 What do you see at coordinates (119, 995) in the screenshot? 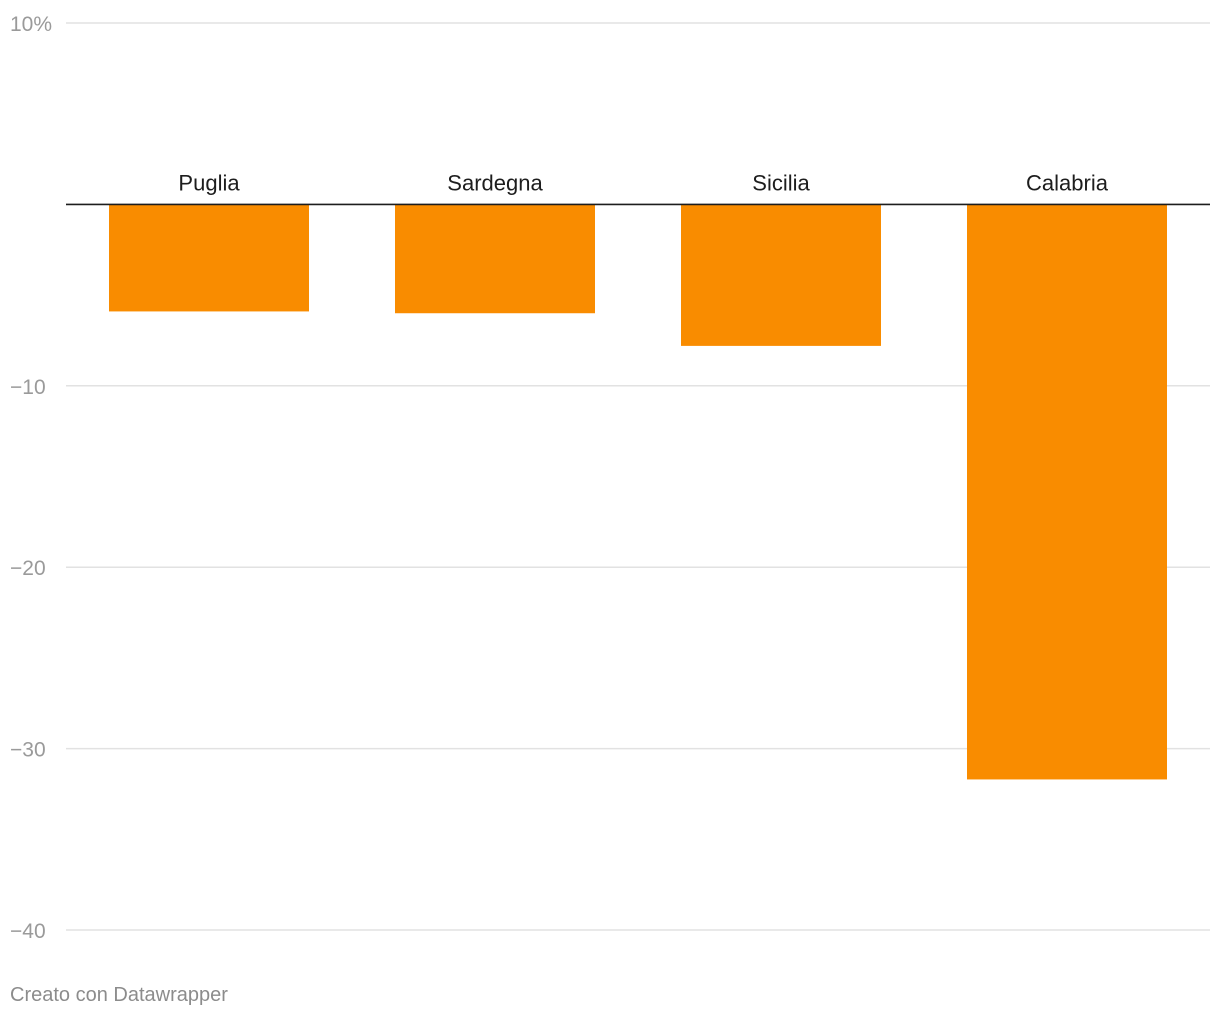
I see `credit-text: Creato con Datawrapper` at bounding box center [119, 995].